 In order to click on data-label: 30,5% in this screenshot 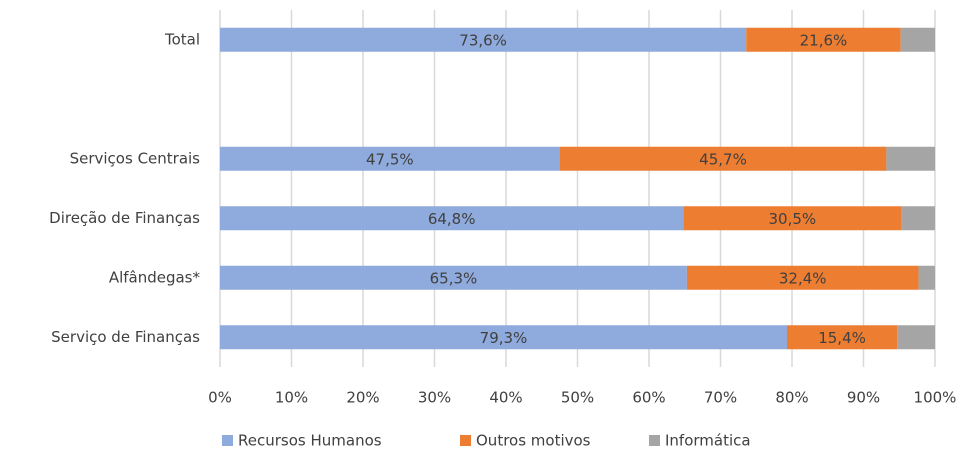, I will do `click(793, 219)`.